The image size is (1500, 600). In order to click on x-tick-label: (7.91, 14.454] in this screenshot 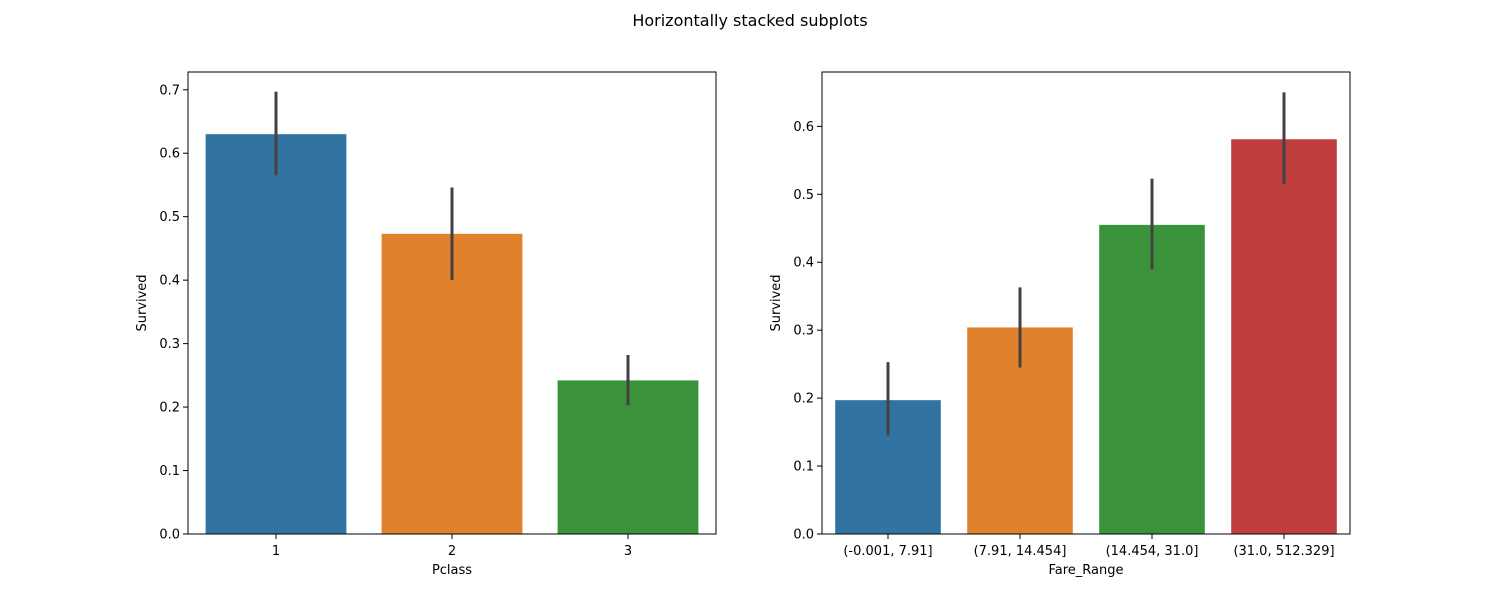, I will do `click(1020, 551)`.